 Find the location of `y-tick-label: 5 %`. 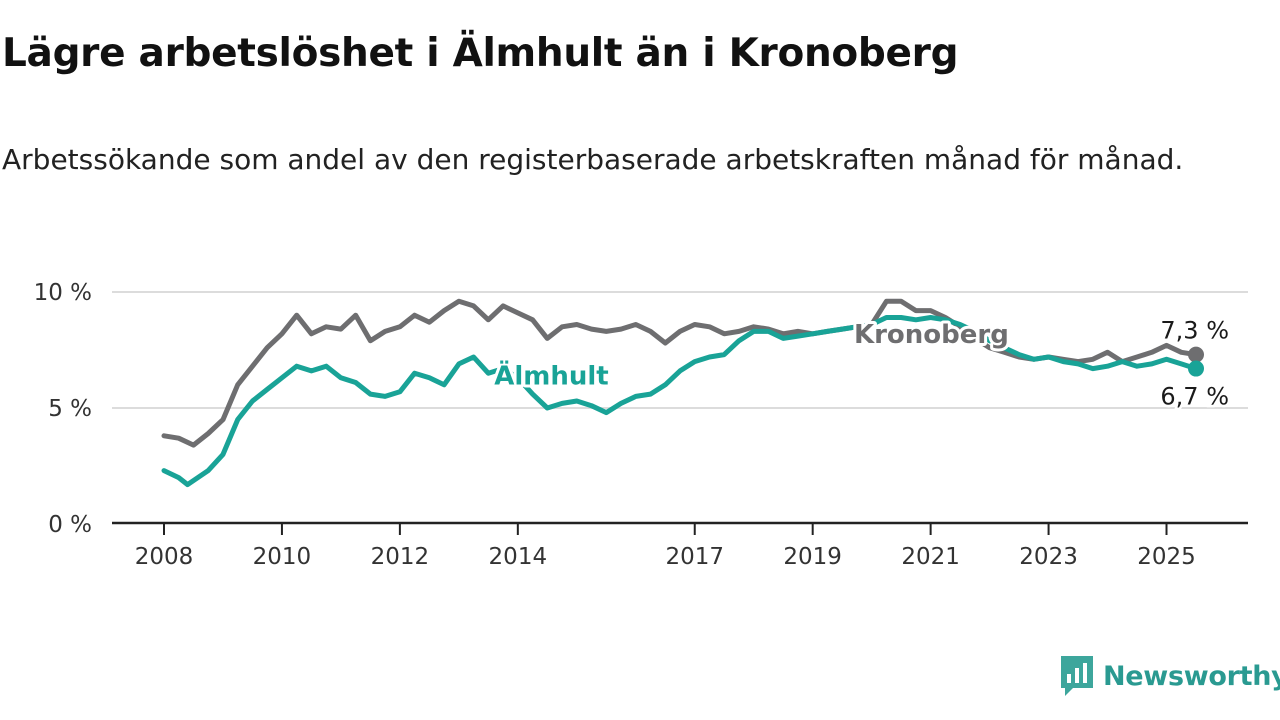

y-tick-label: 5 % is located at coordinates (70, 409).